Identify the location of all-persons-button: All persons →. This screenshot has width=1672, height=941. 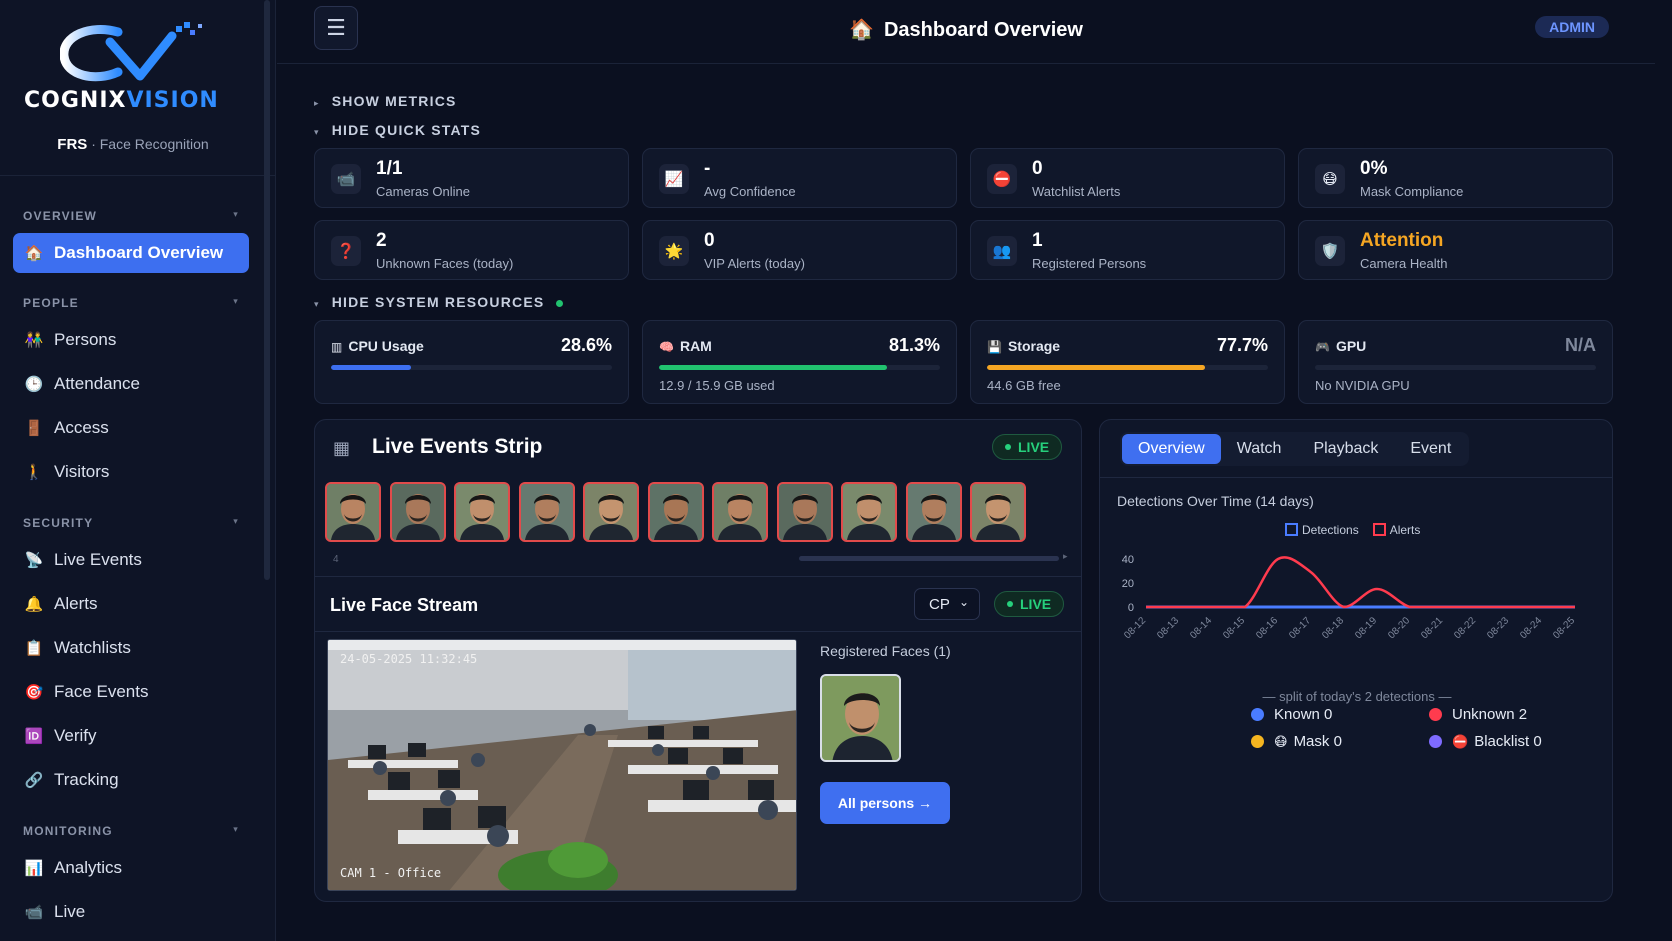
(885, 803).